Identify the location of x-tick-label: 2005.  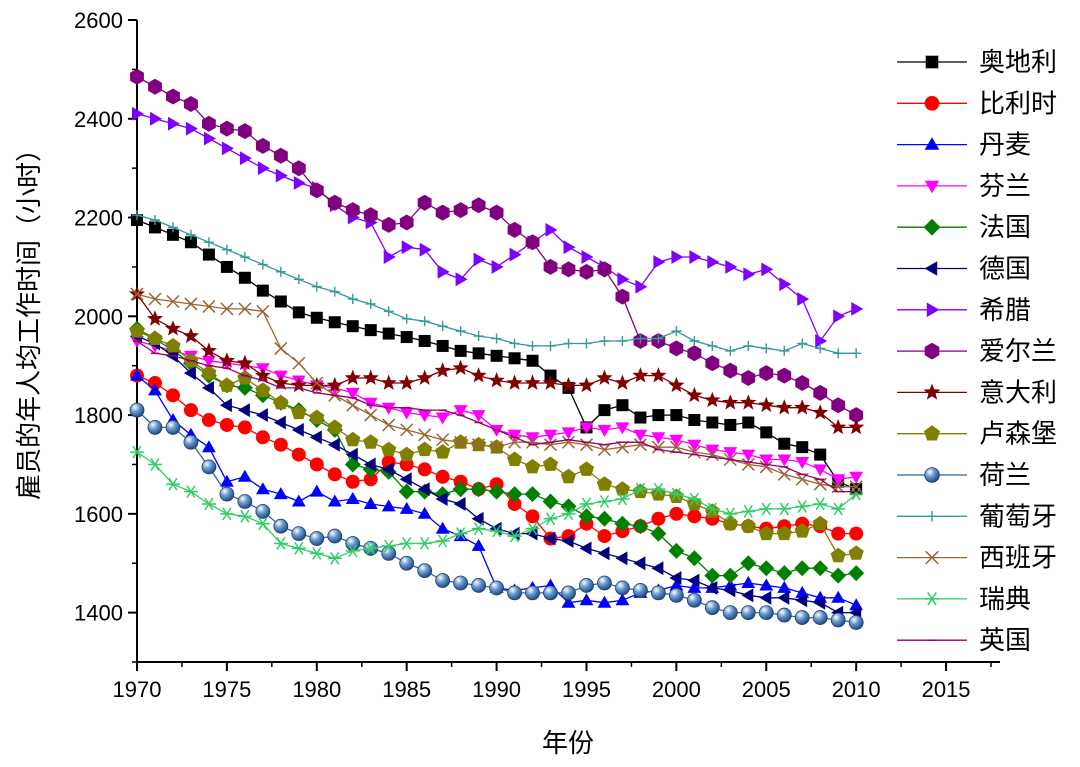
(766, 689).